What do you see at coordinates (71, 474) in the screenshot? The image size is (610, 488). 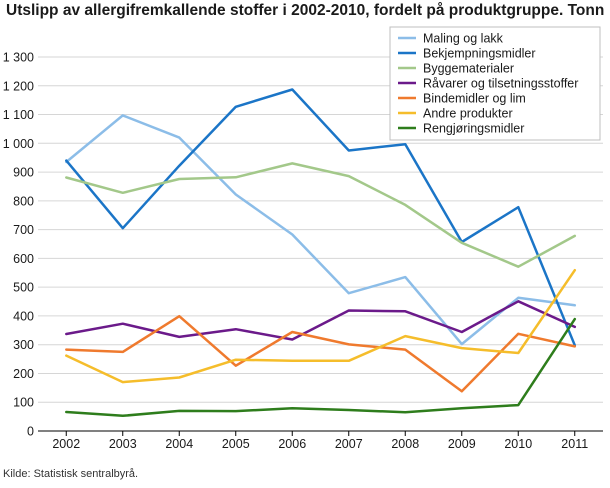 I see `source-note: Kilde: Statistisk sentralbyrå.` at bounding box center [71, 474].